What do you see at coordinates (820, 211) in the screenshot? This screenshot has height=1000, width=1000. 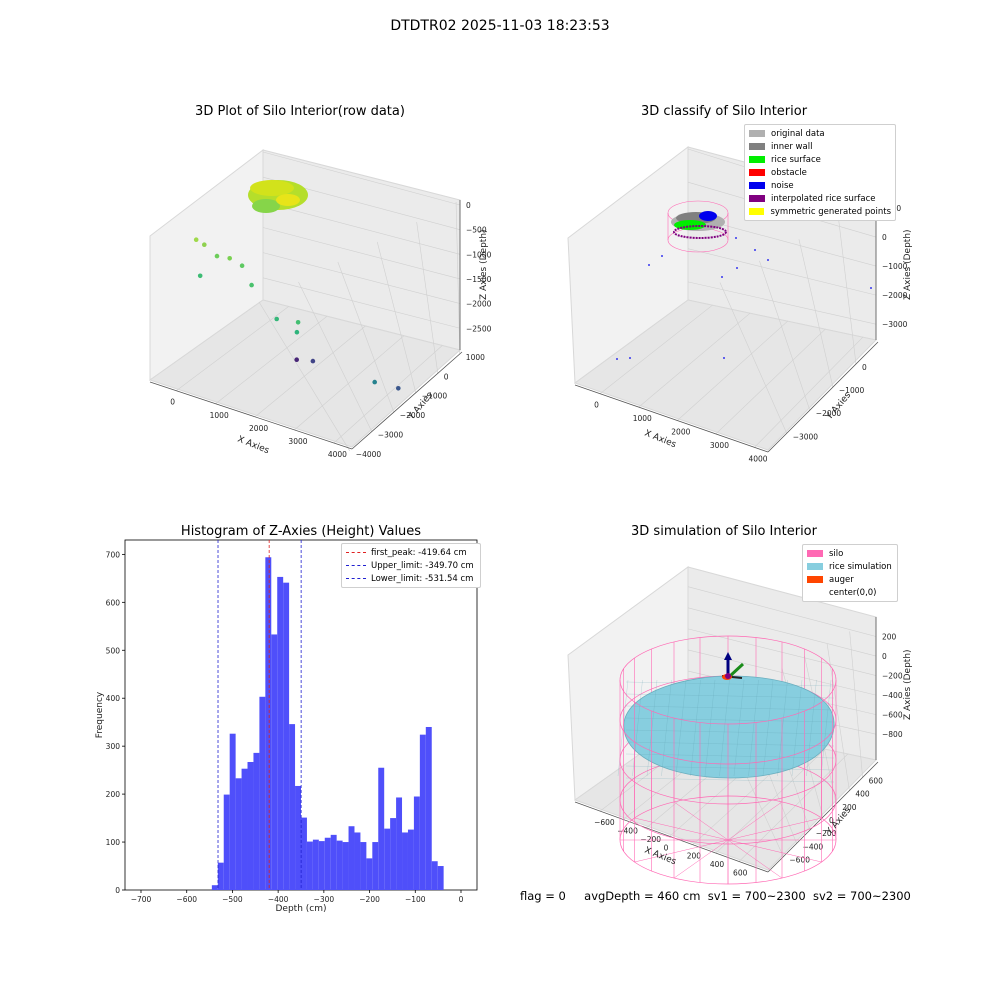 I see `legend-item: symmetric generated points` at bounding box center [820, 211].